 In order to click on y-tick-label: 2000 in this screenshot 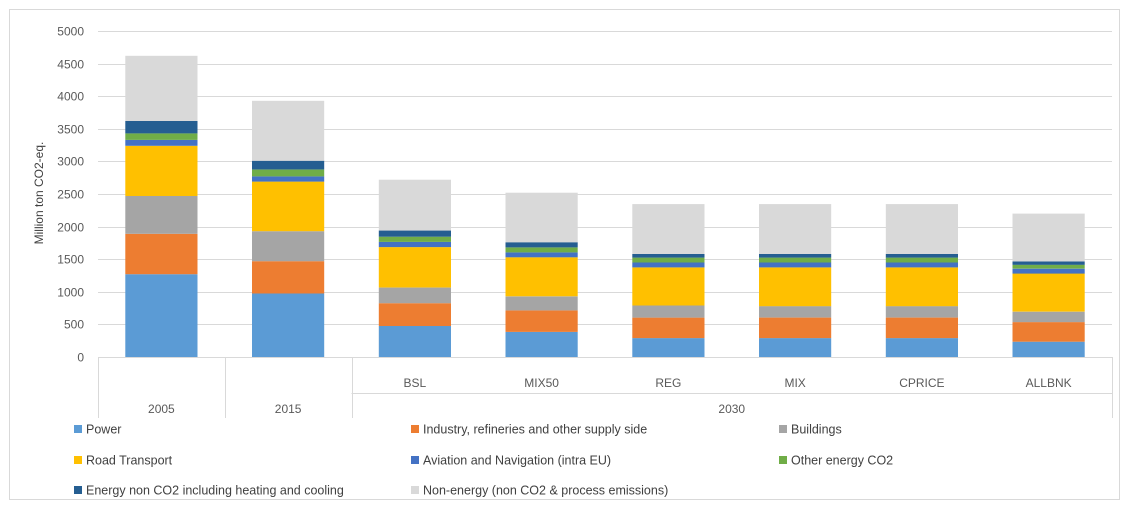, I will do `click(70, 228)`.